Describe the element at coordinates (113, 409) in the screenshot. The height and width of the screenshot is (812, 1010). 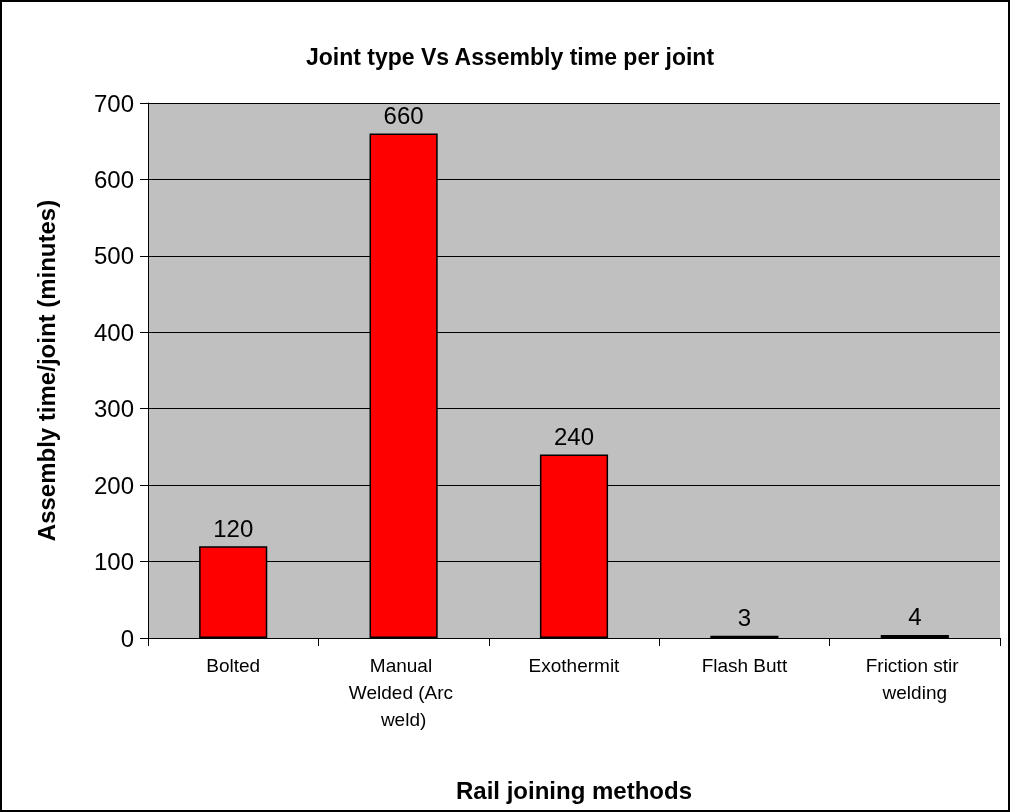
I see `y-tick-label: 300` at that location.